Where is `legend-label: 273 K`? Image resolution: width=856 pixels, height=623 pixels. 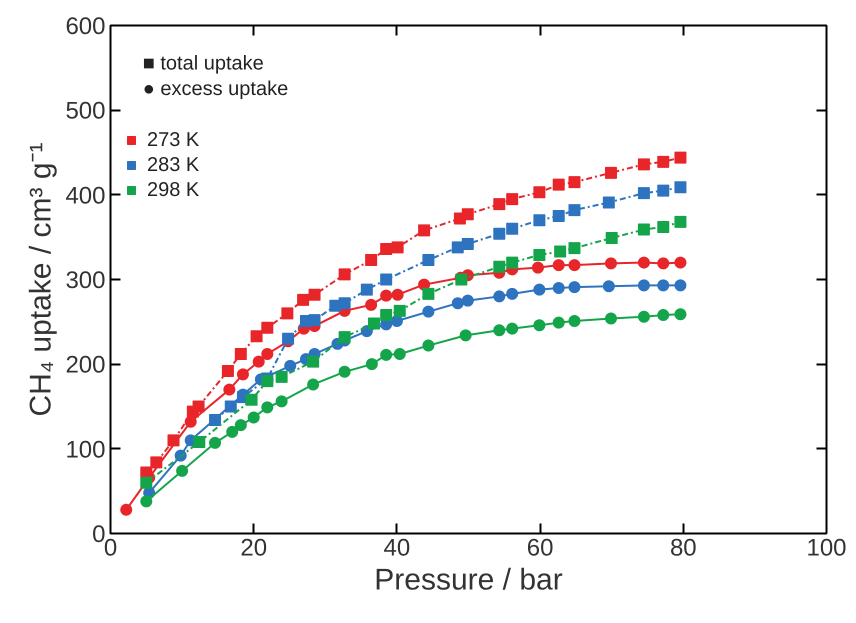 legend-label: 273 K is located at coordinates (173, 140).